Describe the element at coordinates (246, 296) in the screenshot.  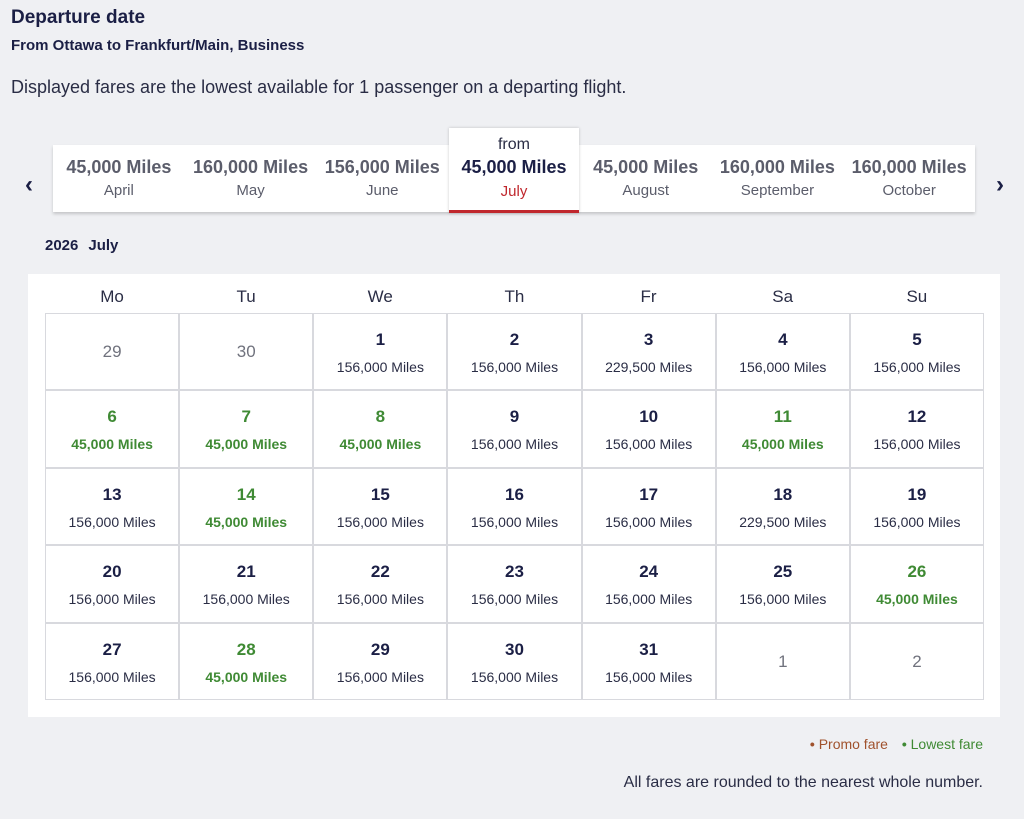
I see `weekday: Tu` at that location.